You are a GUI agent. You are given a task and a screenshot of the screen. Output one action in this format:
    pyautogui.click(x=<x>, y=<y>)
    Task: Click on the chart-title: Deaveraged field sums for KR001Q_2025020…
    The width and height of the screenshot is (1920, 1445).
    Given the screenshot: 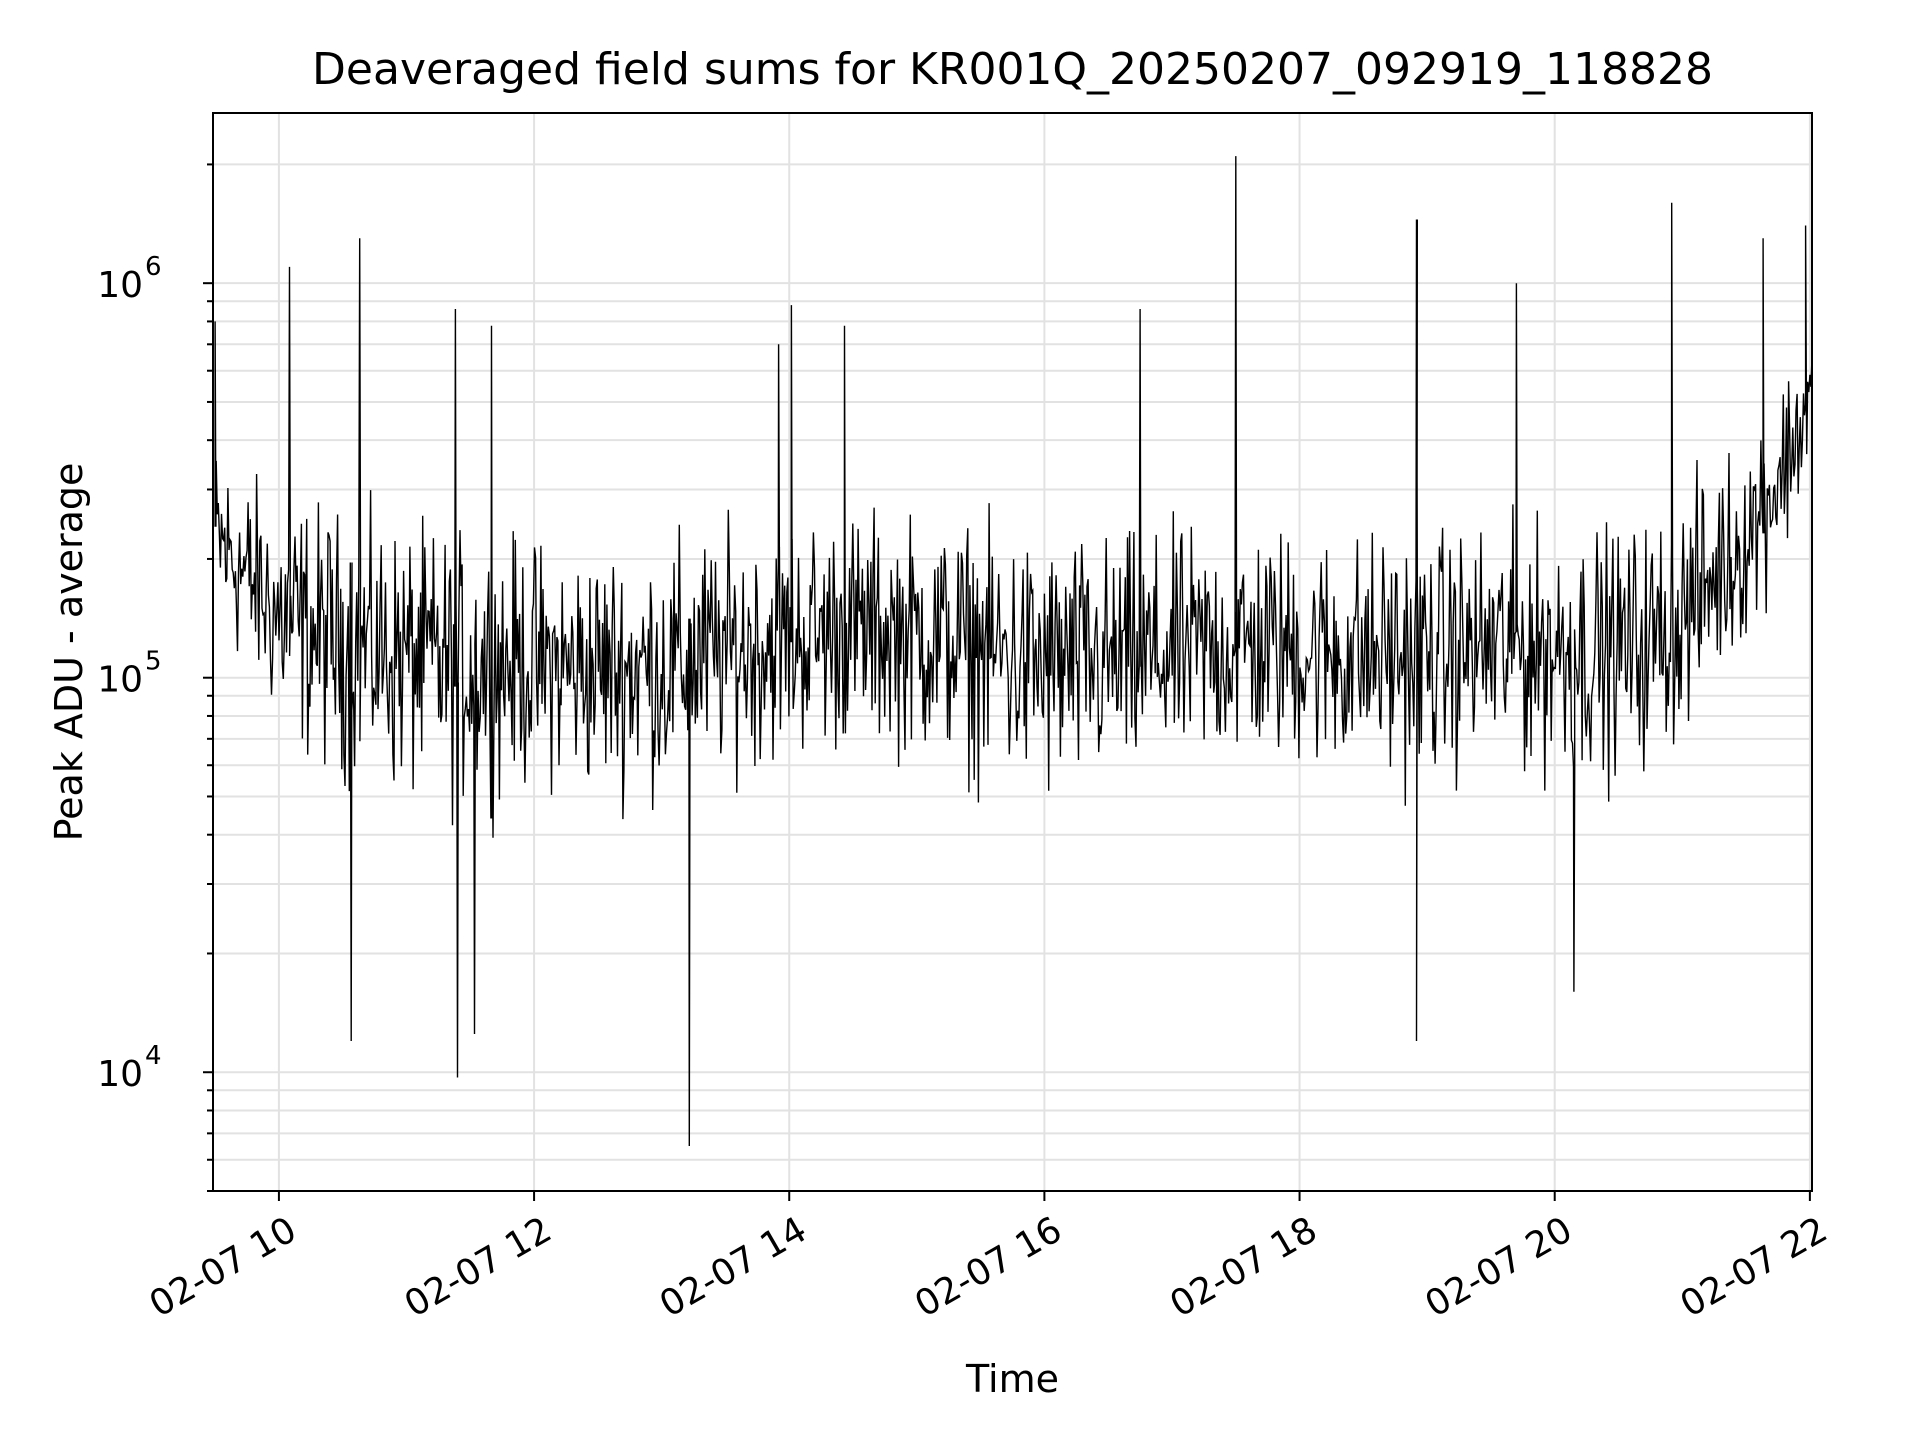 What is the action you would take?
    pyautogui.click(x=1012, y=69)
    